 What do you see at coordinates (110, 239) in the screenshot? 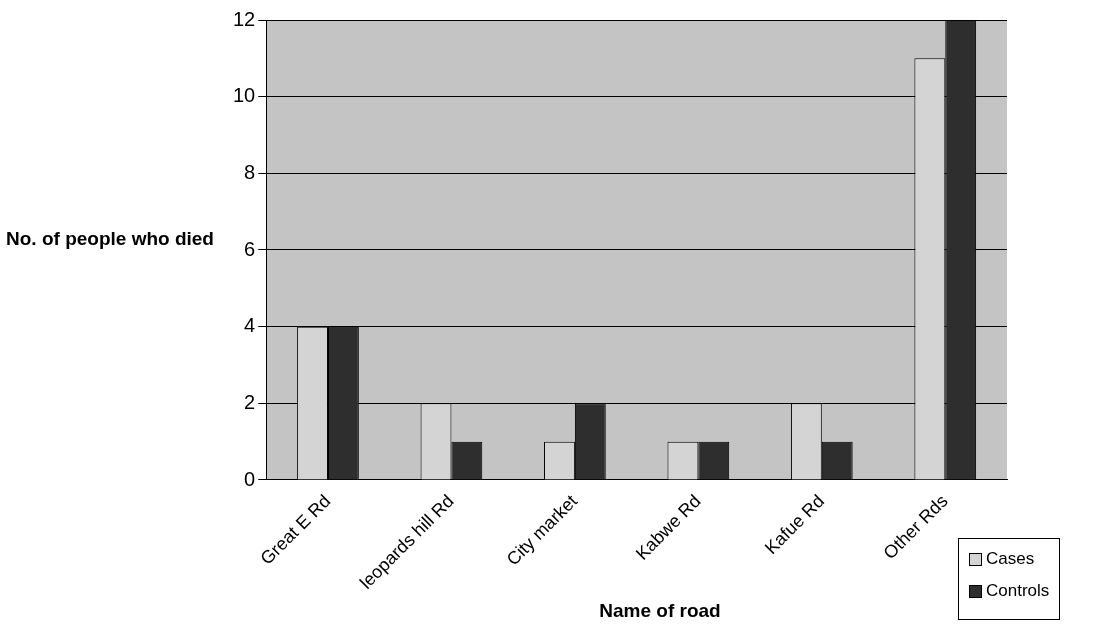
I see `y-axis-title: No. of people who died` at bounding box center [110, 239].